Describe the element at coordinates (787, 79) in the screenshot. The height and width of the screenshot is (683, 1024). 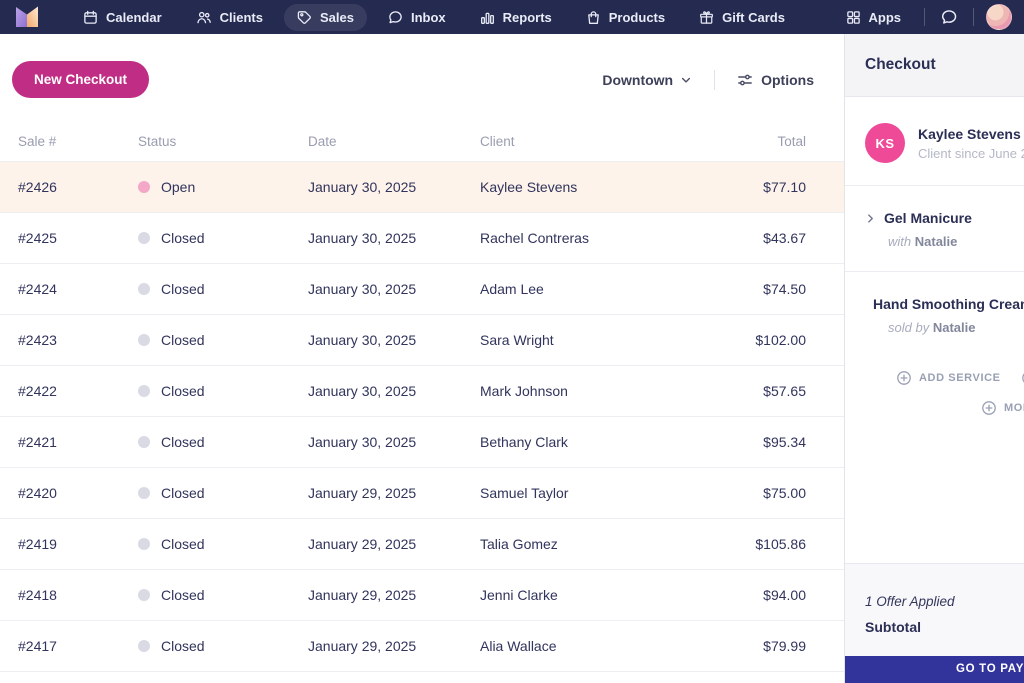
I see `options-label: Options` at that location.